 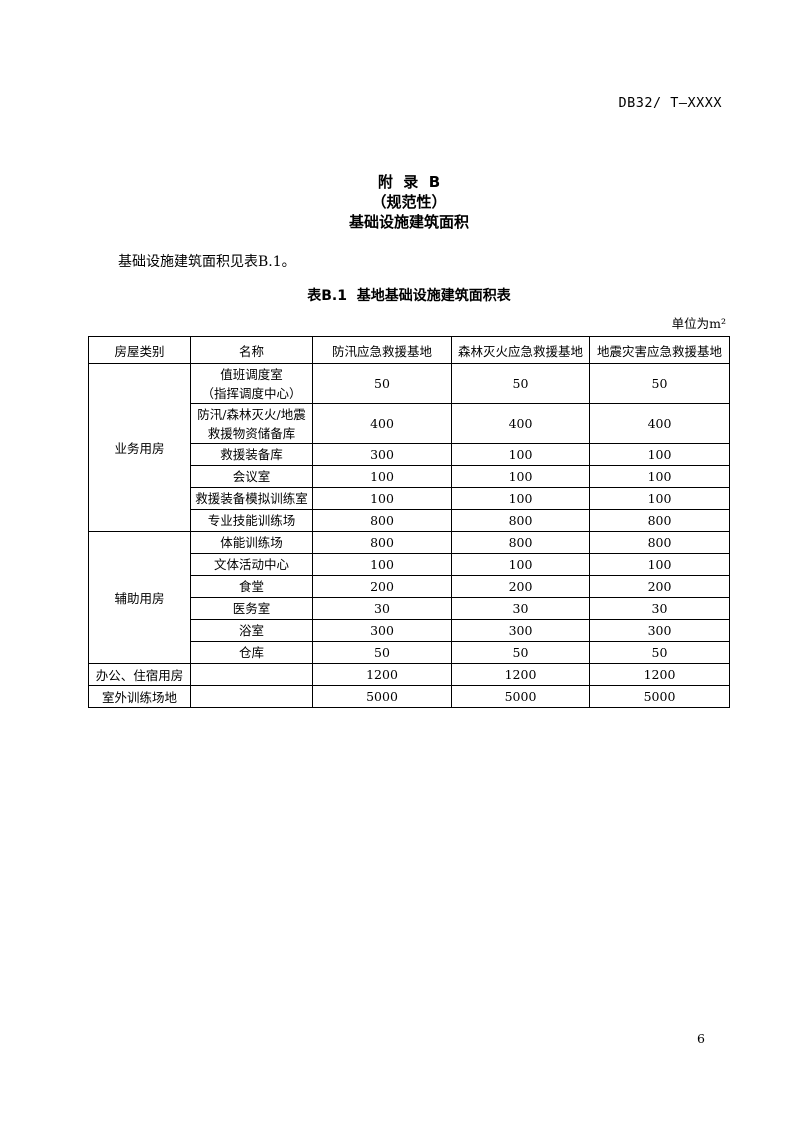 What do you see at coordinates (251, 414) in the screenshot?
I see `name-line: 防汛/森林灭火/地震` at bounding box center [251, 414].